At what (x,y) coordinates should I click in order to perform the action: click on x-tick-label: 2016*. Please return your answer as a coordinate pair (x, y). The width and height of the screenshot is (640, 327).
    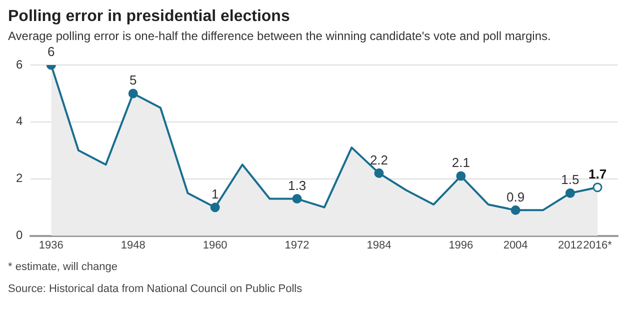
    Looking at the image, I should click on (598, 245).